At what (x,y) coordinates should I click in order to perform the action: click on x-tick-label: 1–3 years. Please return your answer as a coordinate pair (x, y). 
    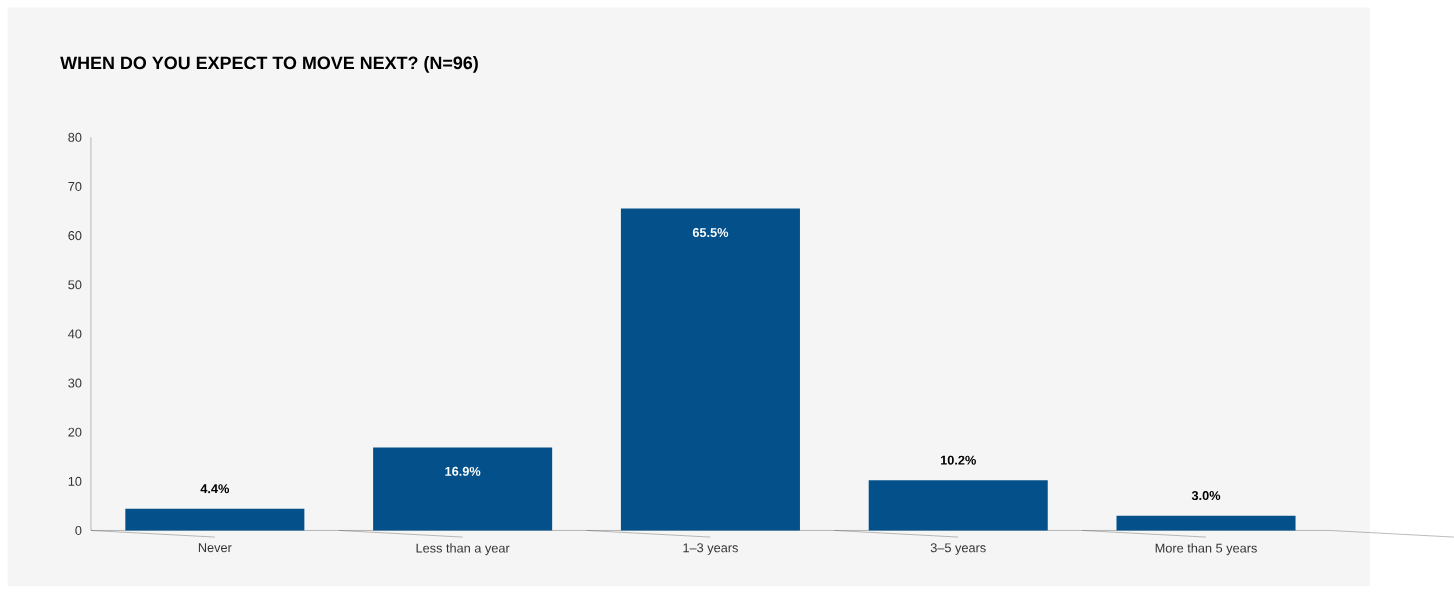
    Looking at the image, I should click on (710, 549).